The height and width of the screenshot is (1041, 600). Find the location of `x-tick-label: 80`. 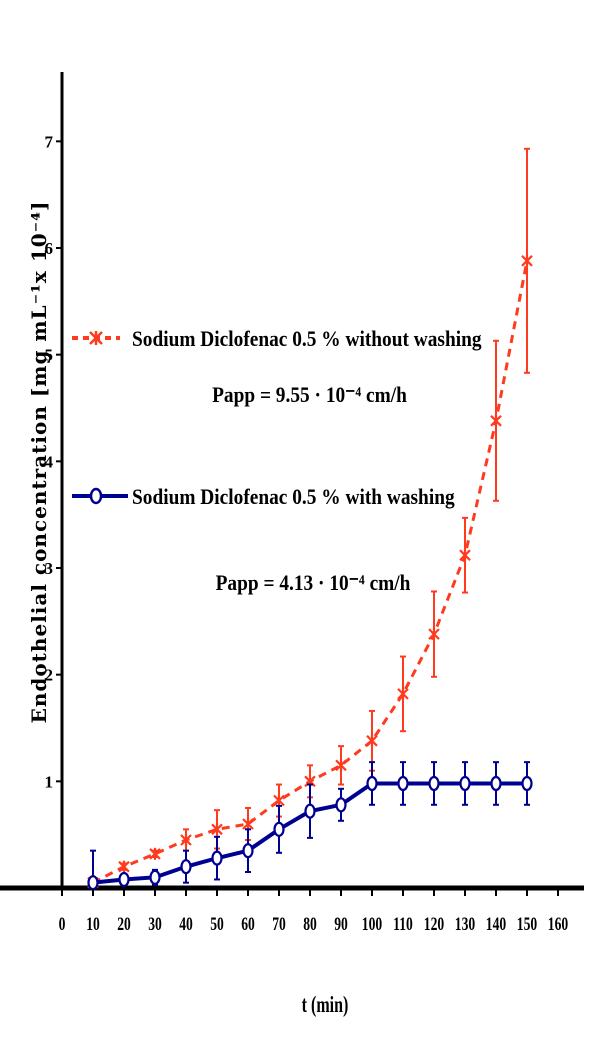

x-tick-label: 80 is located at coordinates (310, 924).